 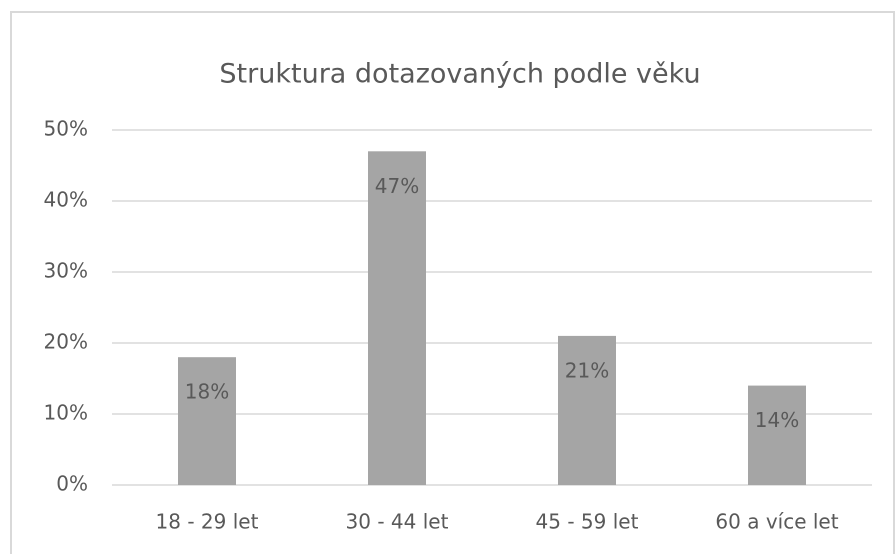 What do you see at coordinates (66, 413) in the screenshot?
I see `y-tick-label: 10%` at bounding box center [66, 413].